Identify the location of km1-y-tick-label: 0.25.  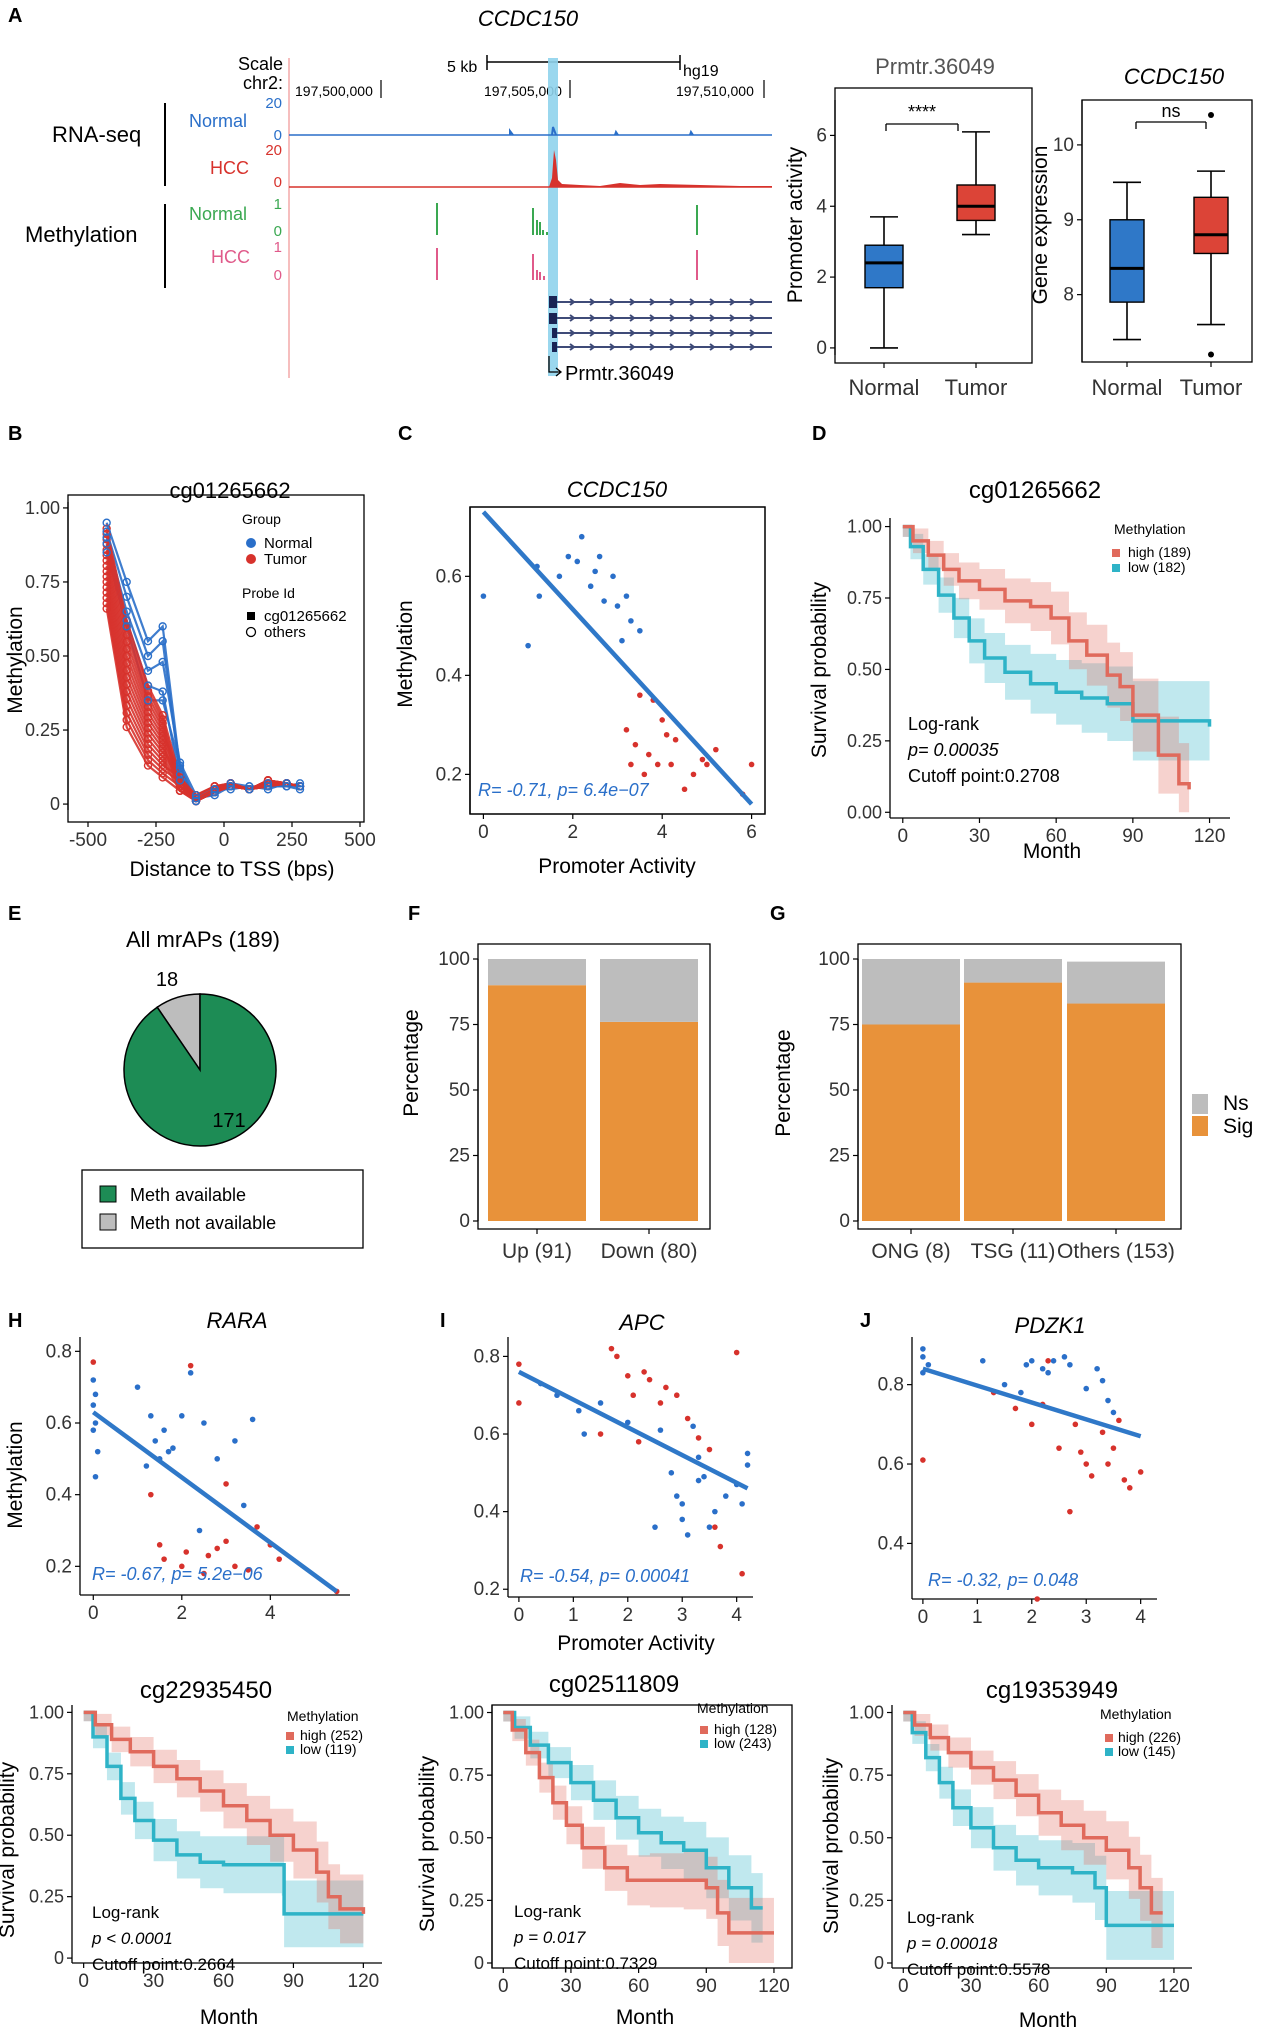
(46, 1897).